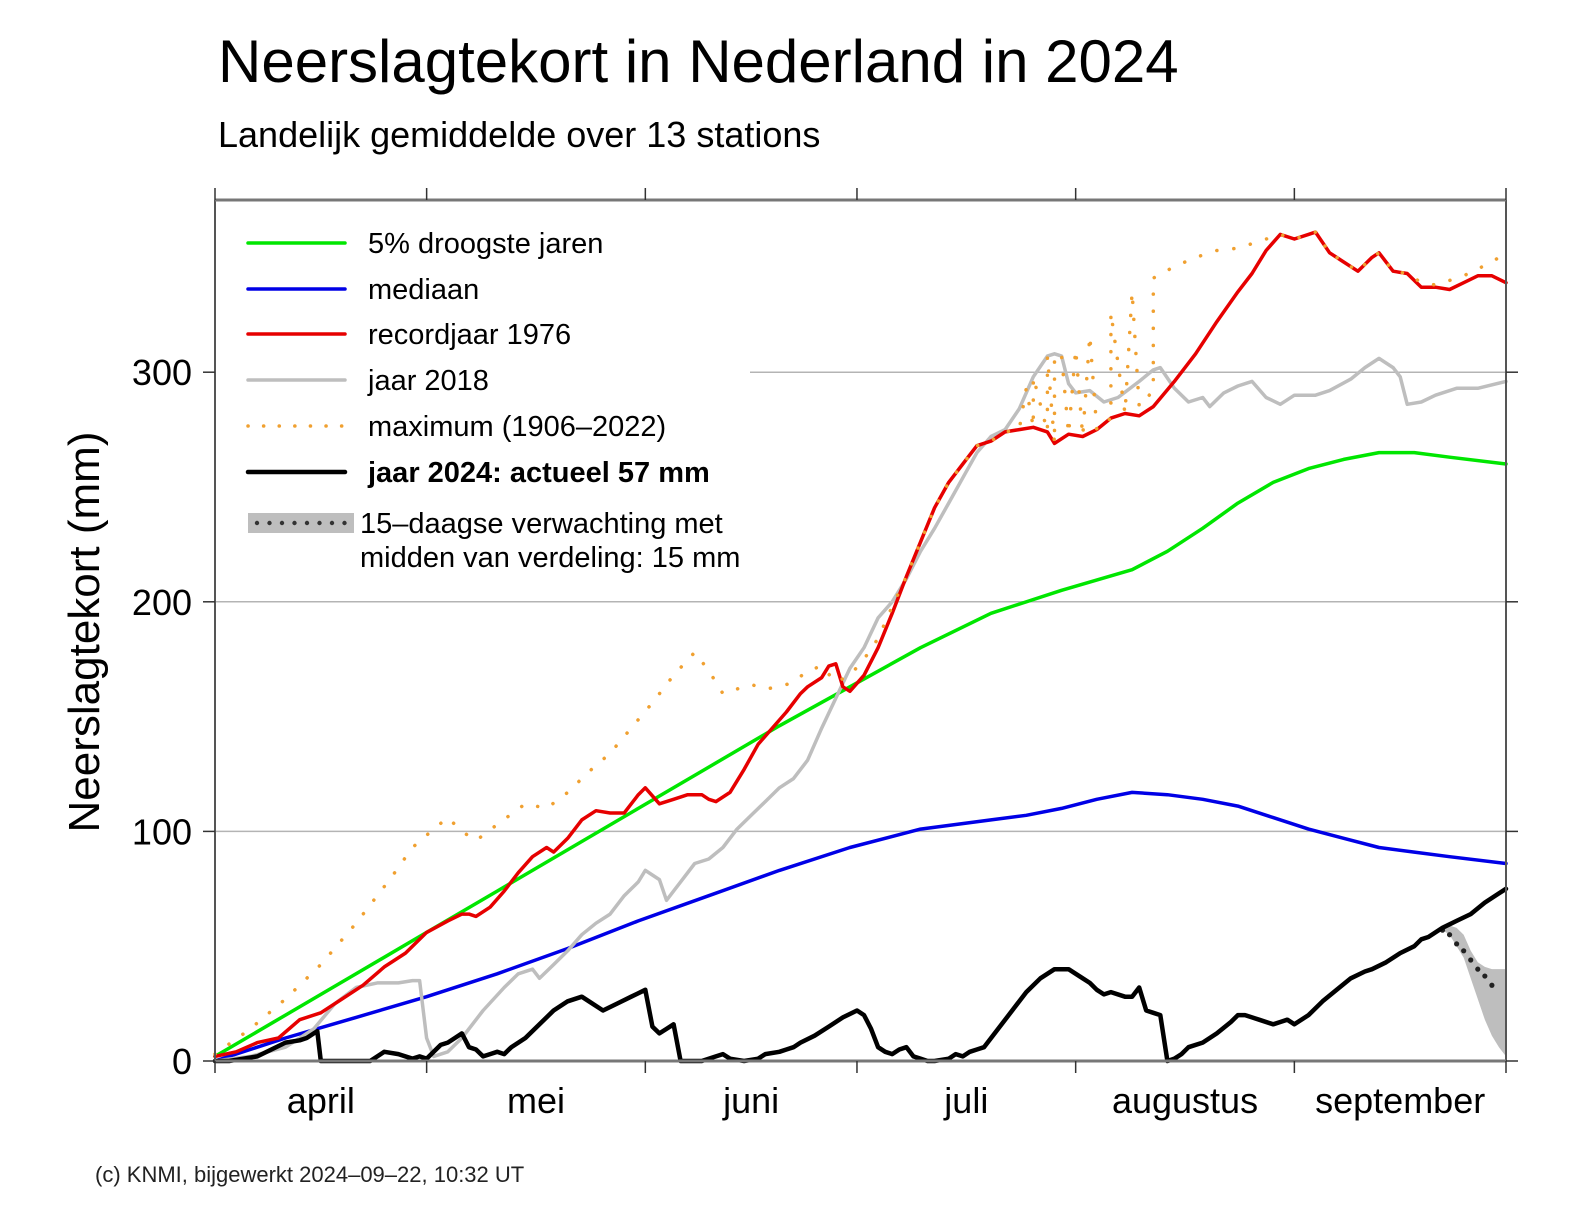  I want to click on x-tick-label: juni, so click(750, 1100).